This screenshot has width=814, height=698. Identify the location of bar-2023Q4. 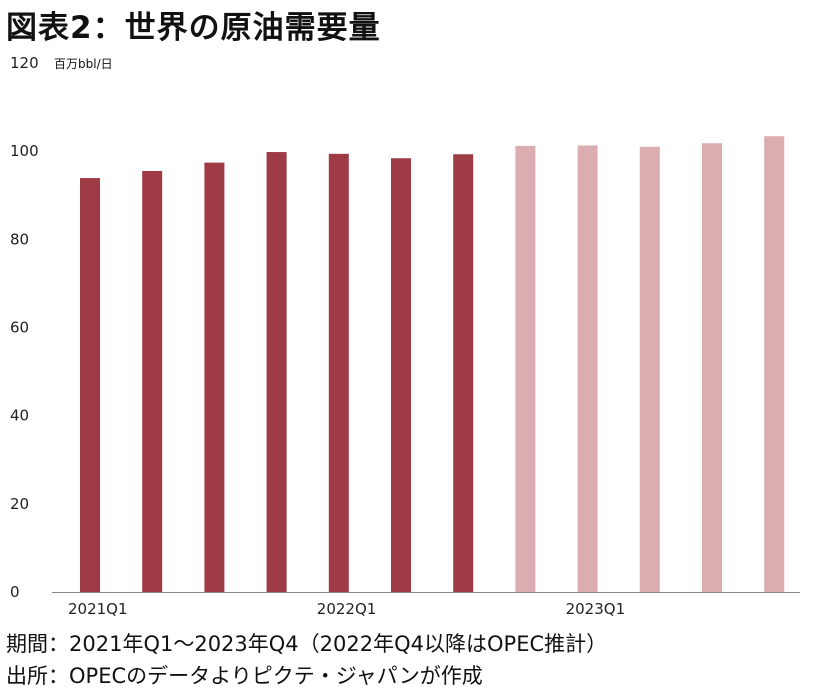
(774, 364).